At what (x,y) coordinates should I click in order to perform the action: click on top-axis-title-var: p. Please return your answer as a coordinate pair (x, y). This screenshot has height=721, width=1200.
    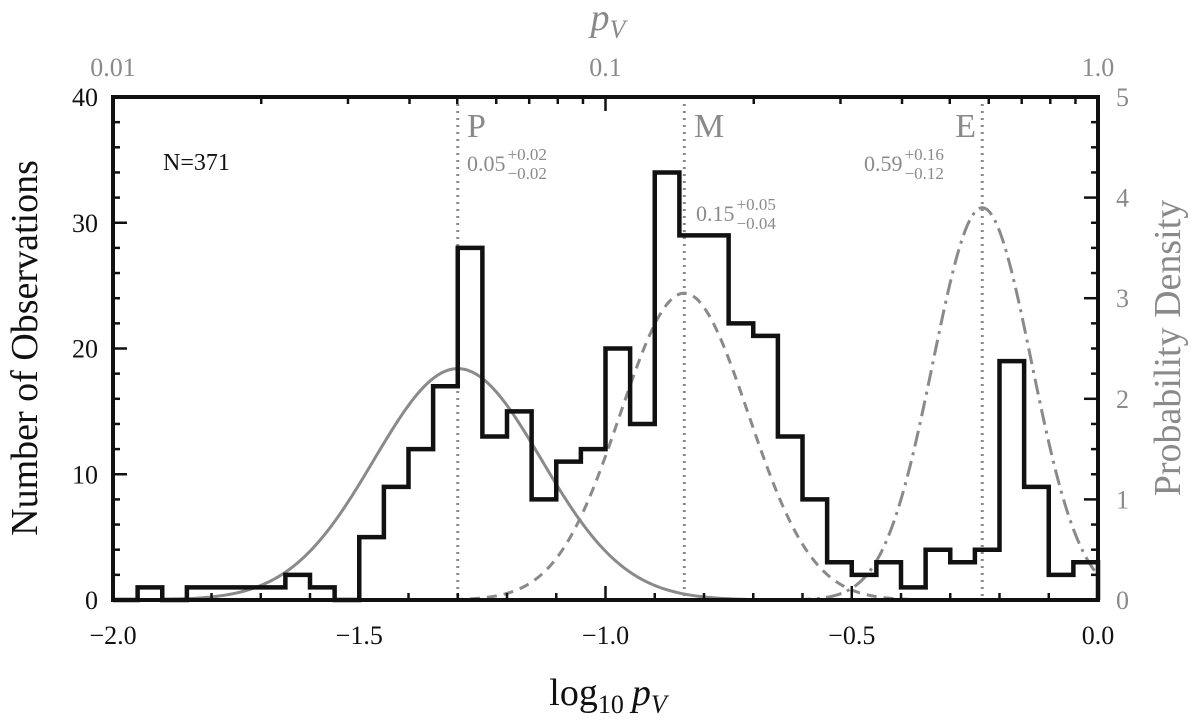
    Looking at the image, I should click on (599, 19).